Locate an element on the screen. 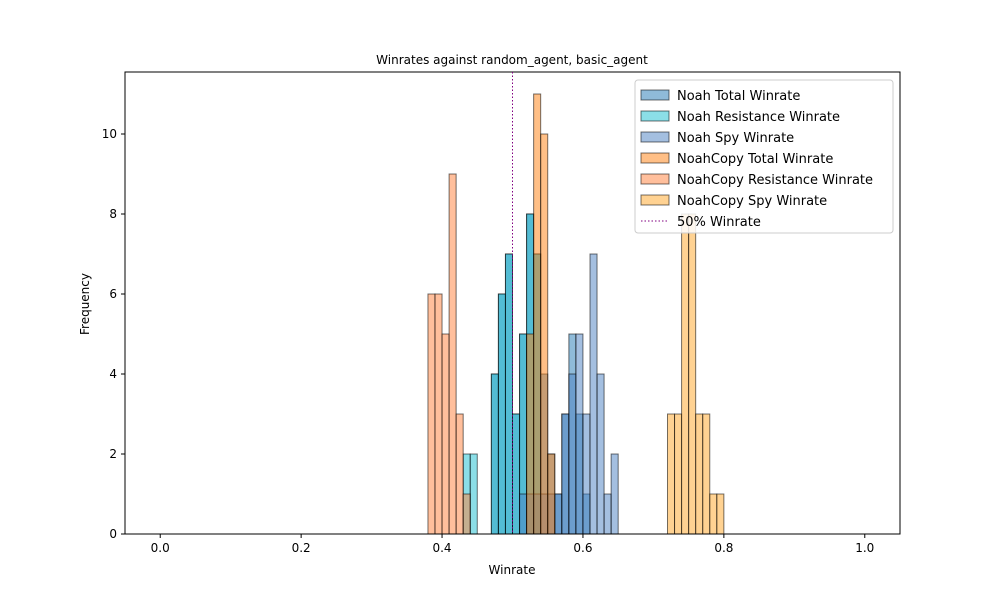 The height and width of the screenshot is (600, 1000). bar-s1-b3 is located at coordinates (501, 414).